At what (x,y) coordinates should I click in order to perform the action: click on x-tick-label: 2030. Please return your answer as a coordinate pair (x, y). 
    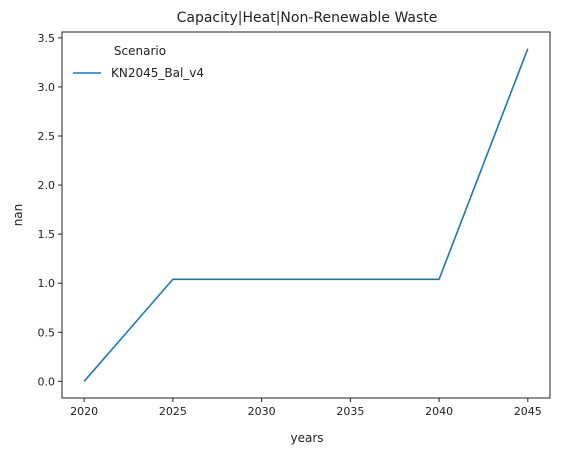
    Looking at the image, I should click on (262, 411).